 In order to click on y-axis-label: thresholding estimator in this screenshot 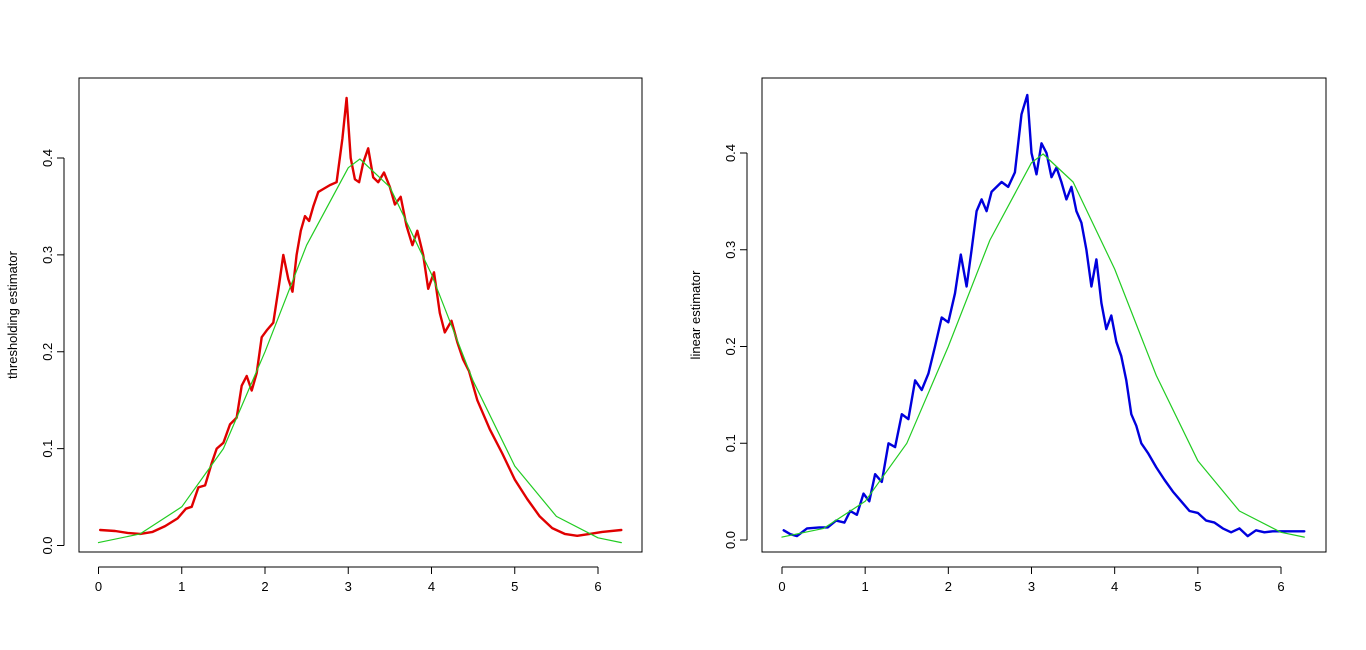, I will do `click(12, 314)`.